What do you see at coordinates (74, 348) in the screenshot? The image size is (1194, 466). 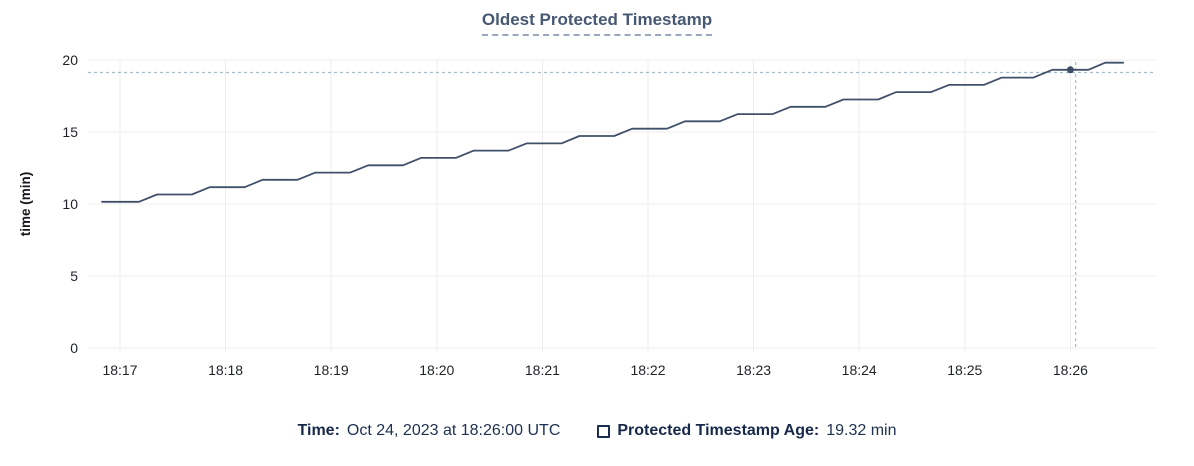 I see `y-tick-label: 0` at bounding box center [74, 348].